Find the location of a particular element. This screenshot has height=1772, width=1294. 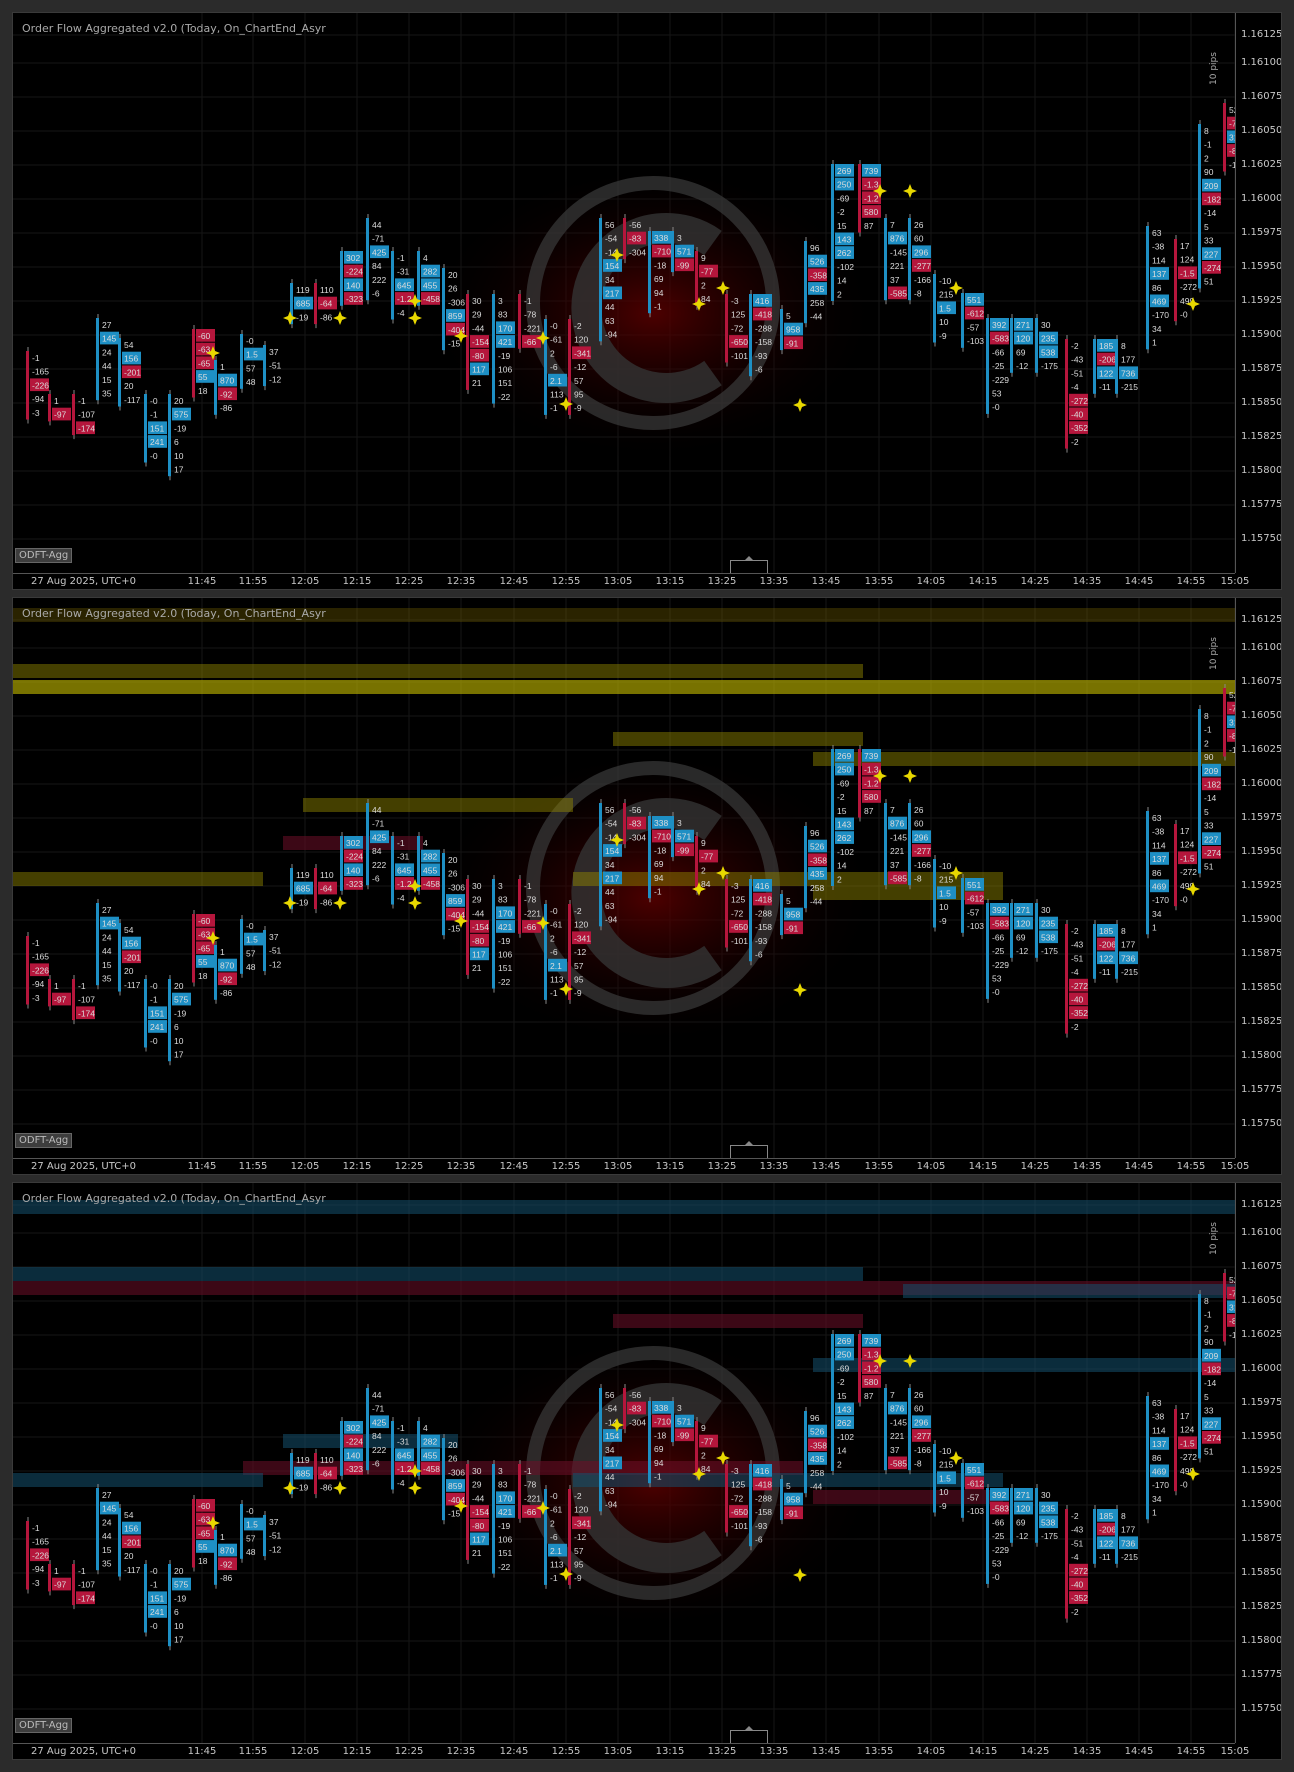

footprint-candle: 416-418-288-158-93-6 is located at coordinates (760, 1505).